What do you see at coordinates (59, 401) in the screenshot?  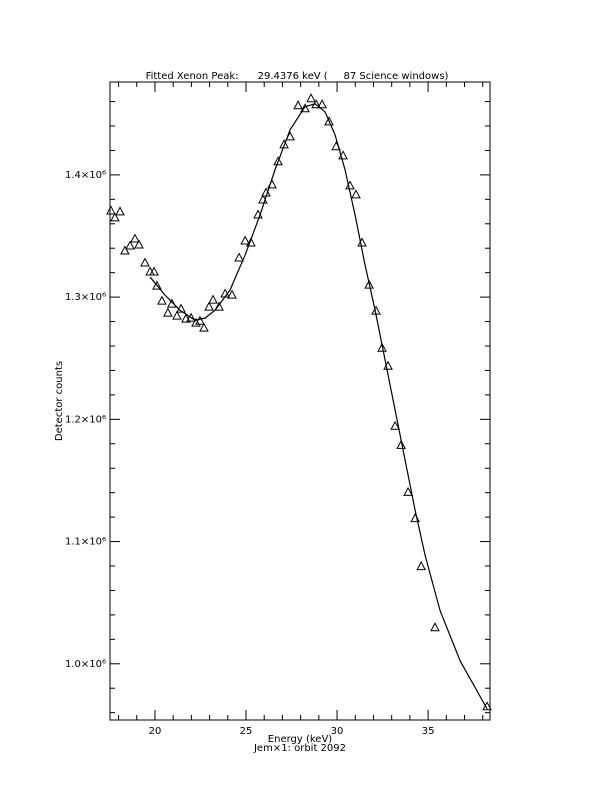 I see `y-axis-label: Detector counts` at bounding box center [59, 401].